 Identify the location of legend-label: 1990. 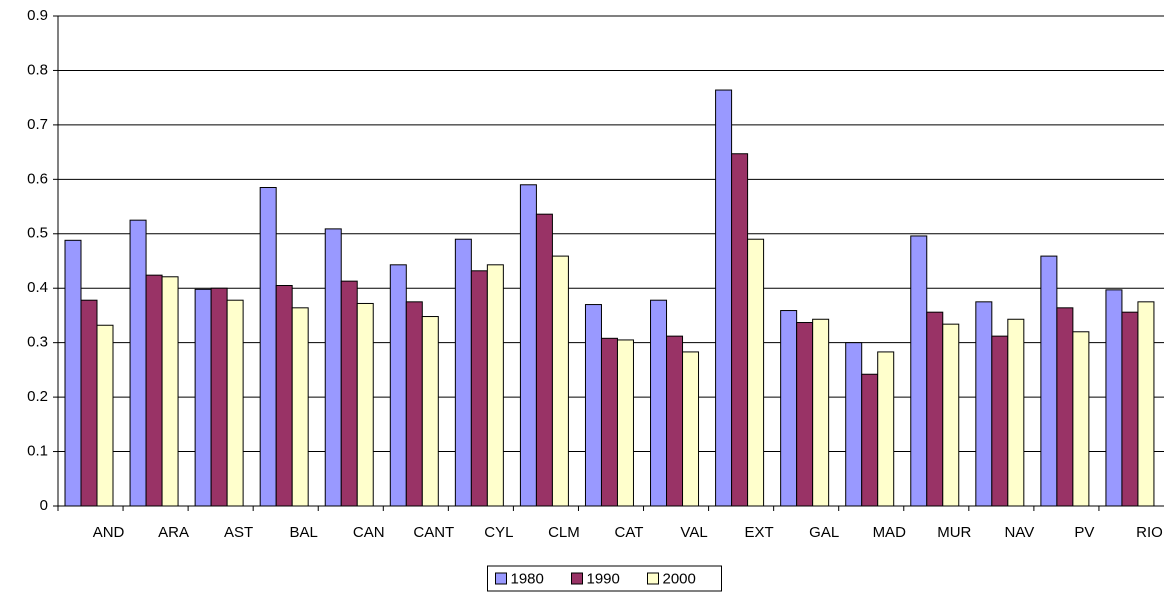
(603, 578).